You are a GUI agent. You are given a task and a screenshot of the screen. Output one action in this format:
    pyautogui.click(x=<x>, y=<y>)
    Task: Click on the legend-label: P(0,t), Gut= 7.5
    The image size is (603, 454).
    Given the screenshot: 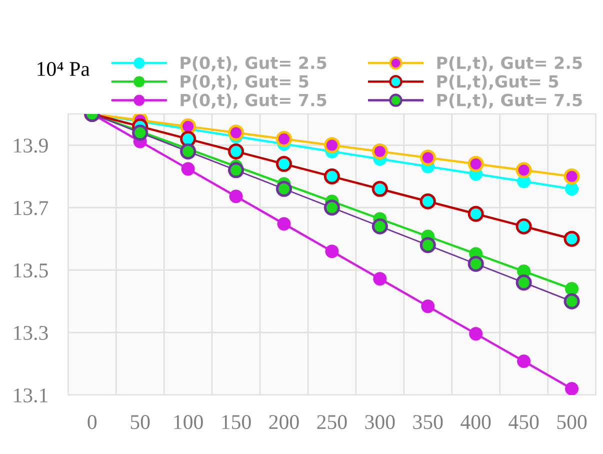 What is the action you would take?
    pyautogui.click(x=253, y=100)
    